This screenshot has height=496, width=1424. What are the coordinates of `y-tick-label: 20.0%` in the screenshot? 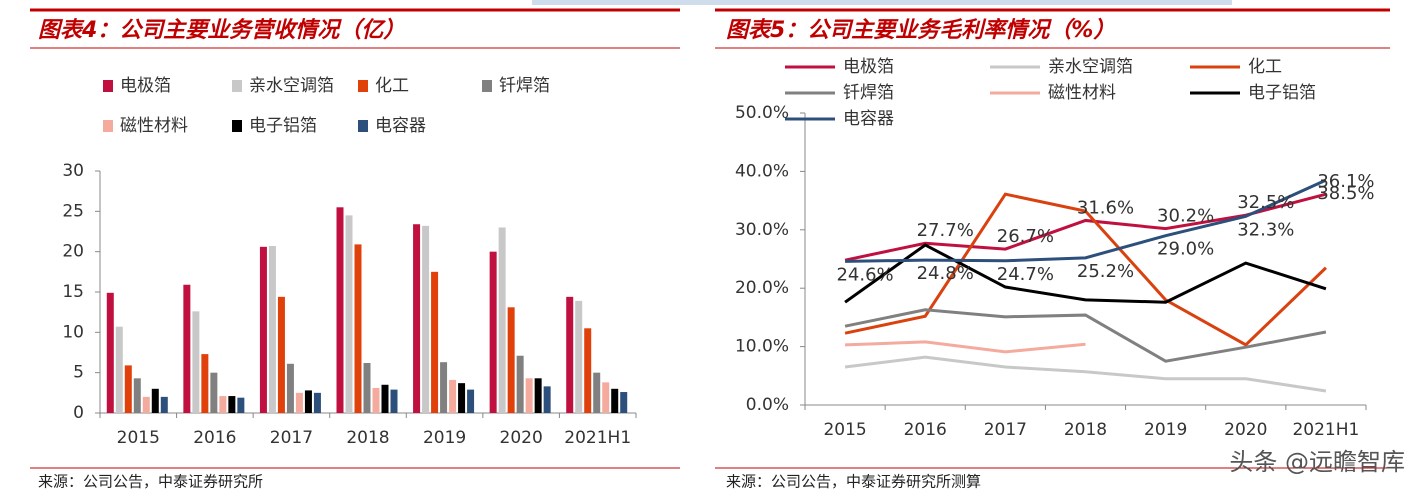 It's located at (762, 288).